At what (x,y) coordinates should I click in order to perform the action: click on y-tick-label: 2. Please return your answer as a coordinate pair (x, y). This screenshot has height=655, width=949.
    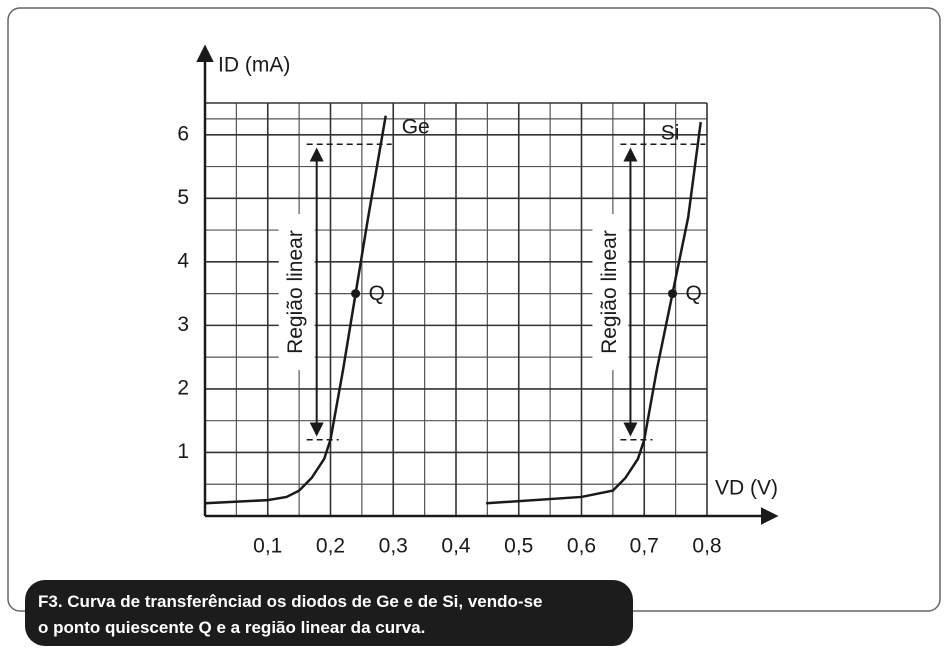
    Looking at the image, I should click on (183, 387).